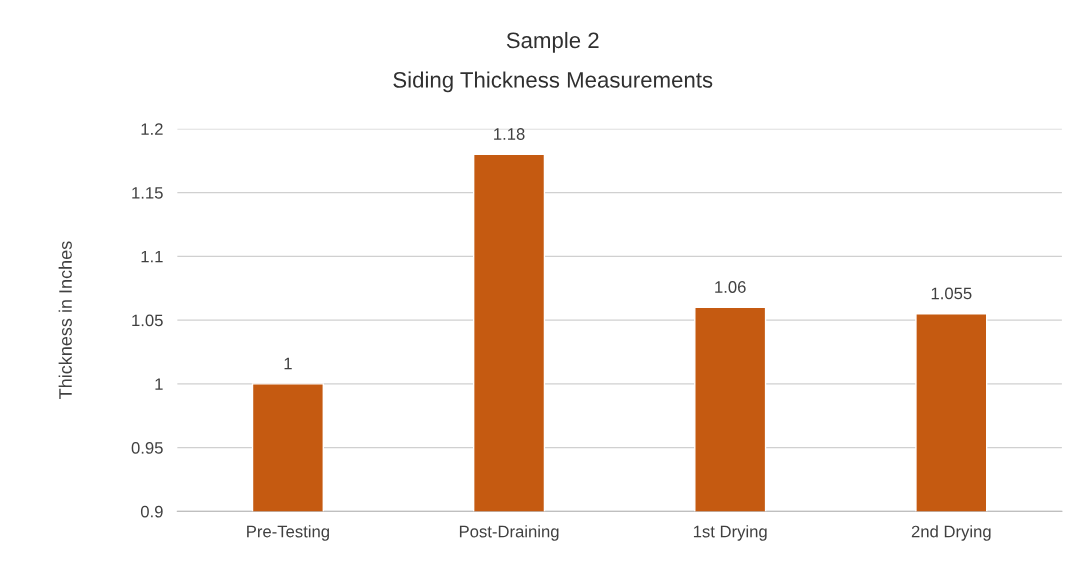  I want to click on y-tick-label: 0.9, so click(151, 511).